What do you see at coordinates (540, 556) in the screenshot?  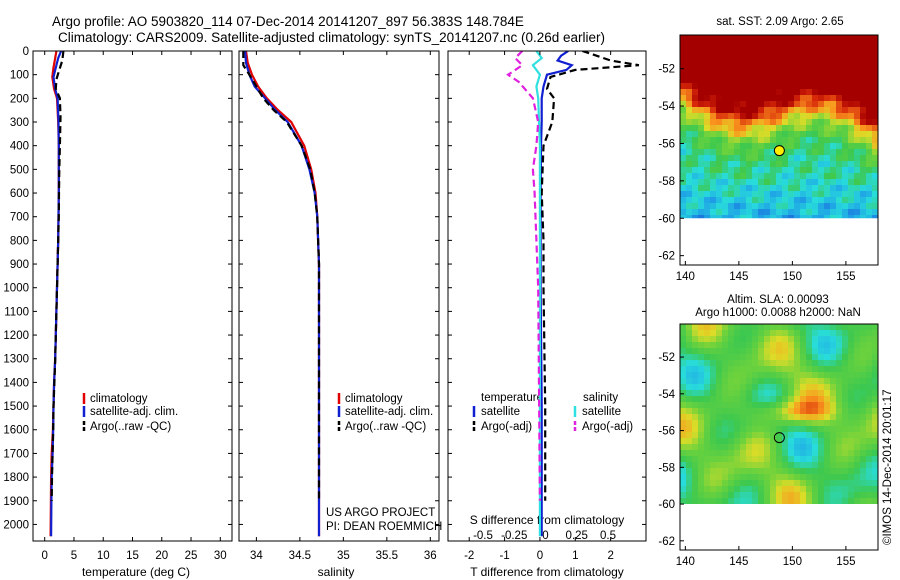 I see `difference-xtick-label: 0` at bounding box center [540, 556].